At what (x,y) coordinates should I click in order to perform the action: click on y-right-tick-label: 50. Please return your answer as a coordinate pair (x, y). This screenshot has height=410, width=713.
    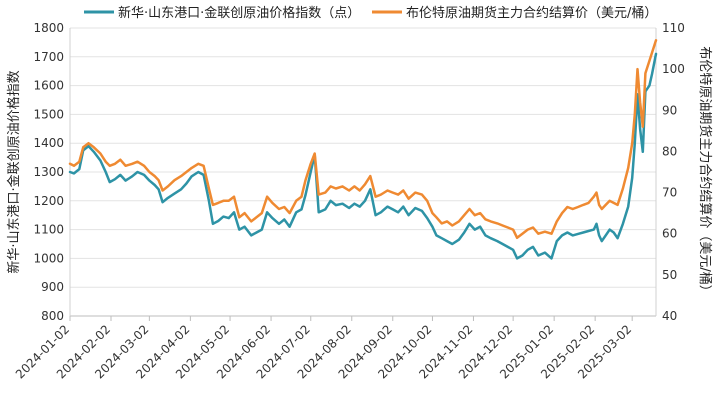
    Looking at the image, I should click on (669, 275).